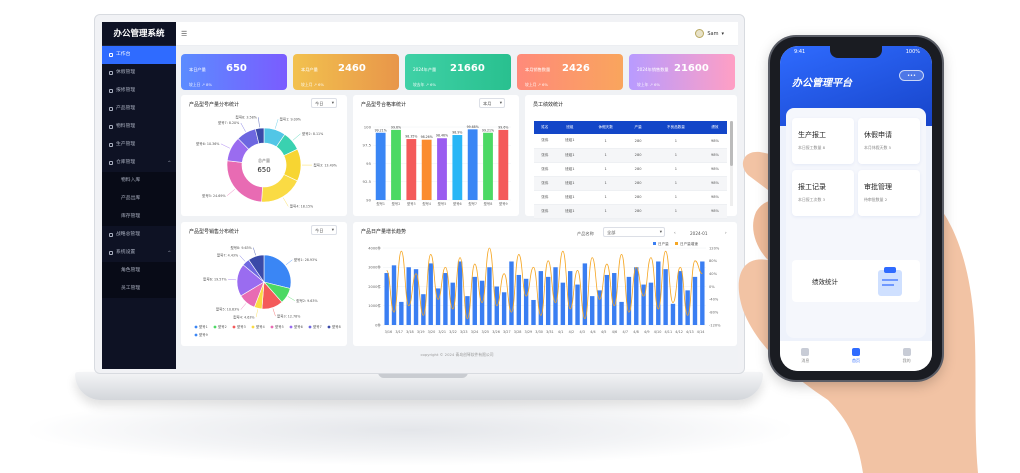 Image resolution: width=1020 pixels, height=473 pixels. What do you see at coordinates (312, 133) in the screenshot?
I see `slice-label: 型号2: 8.11%` at bounding box center [312, 133].